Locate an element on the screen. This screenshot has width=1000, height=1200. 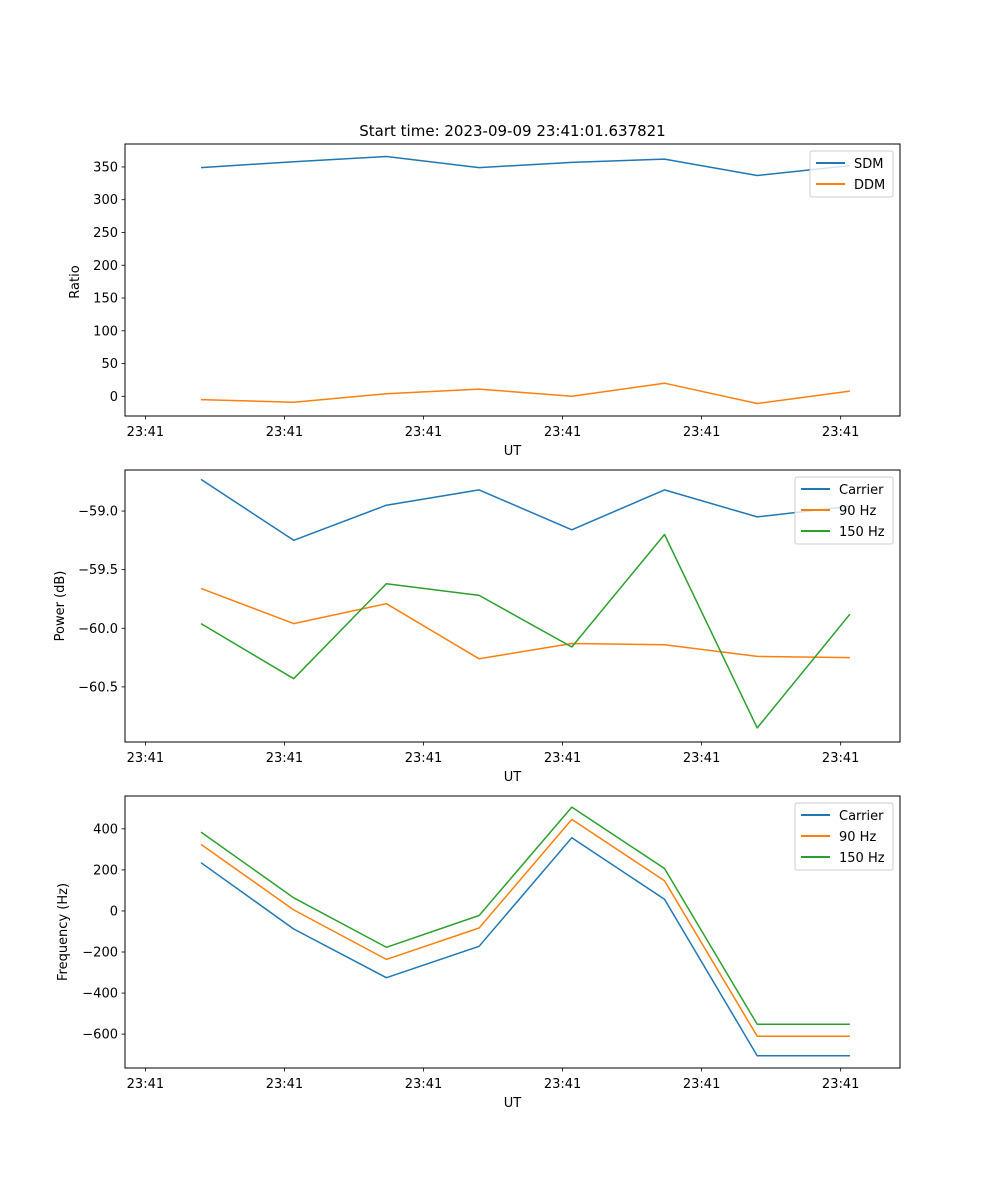
y-tick-label: 150 is located at coordinates (105, 299).